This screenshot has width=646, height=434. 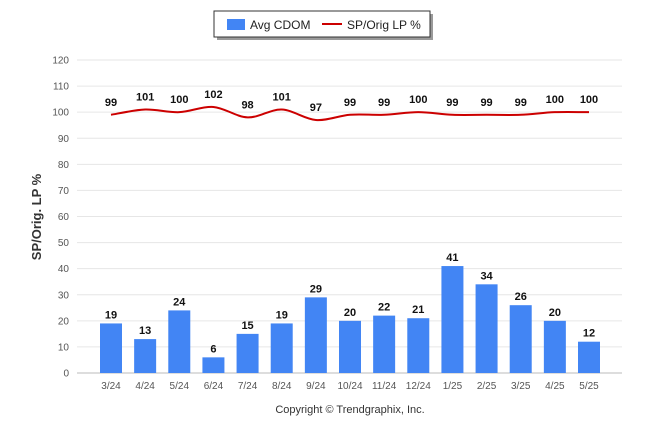 What do you see at coordinates (213, 95) in the screenshot?
I see `line-value-label: 102` at bounding box center [213, 95].